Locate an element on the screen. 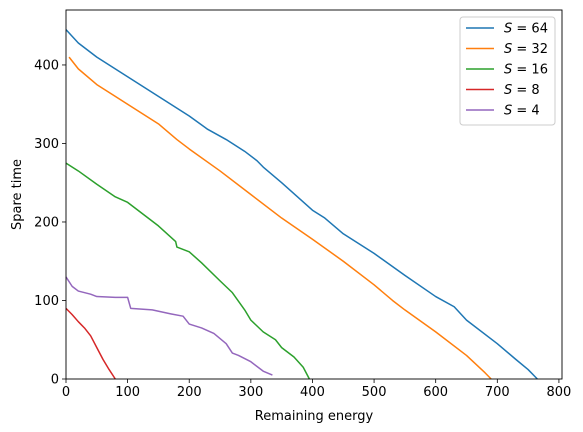  x-tick-label: 100 is located at coordinates (127, 392).